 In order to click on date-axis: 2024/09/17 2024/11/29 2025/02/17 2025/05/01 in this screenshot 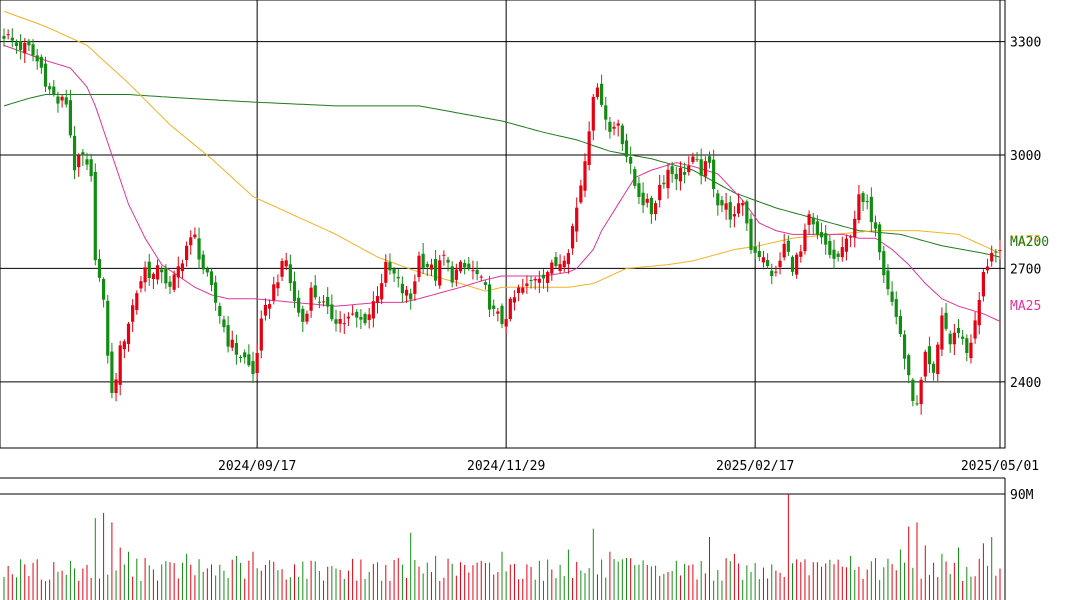, I will do `click(519, 469)`.